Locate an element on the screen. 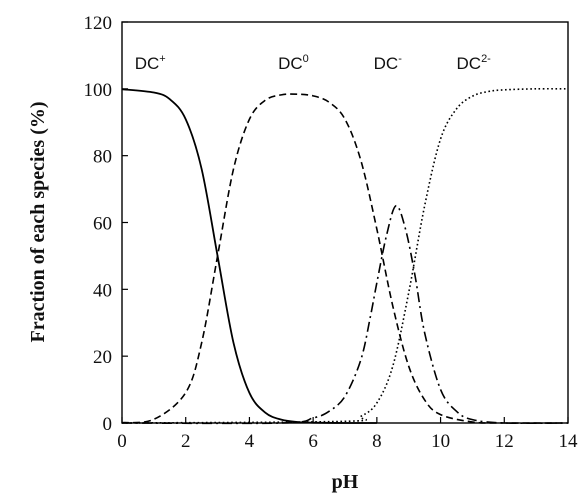 The width and height of the screenshot is (578, 493). series-label-3: DC2- is located at coordinates (474, 63).